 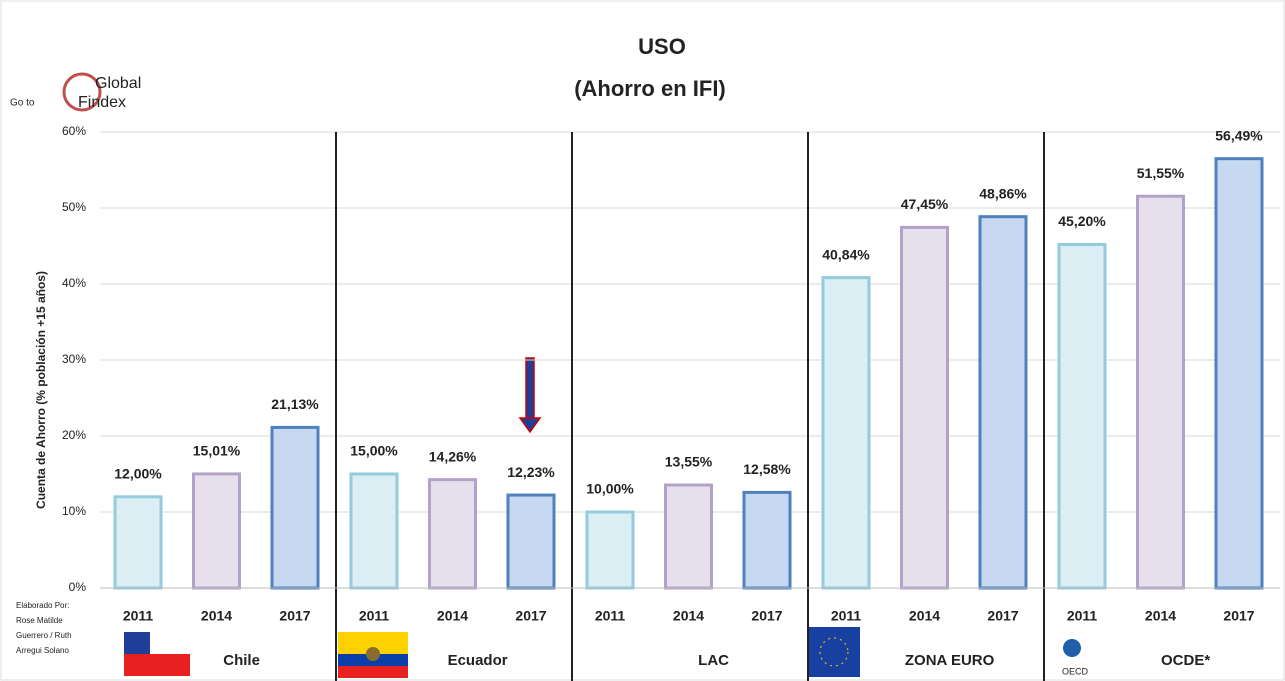 What do you see at coordinates (74, 207) in the screenshot?
I see `y-tick-label: 50%` at bounding box center [74, 207].